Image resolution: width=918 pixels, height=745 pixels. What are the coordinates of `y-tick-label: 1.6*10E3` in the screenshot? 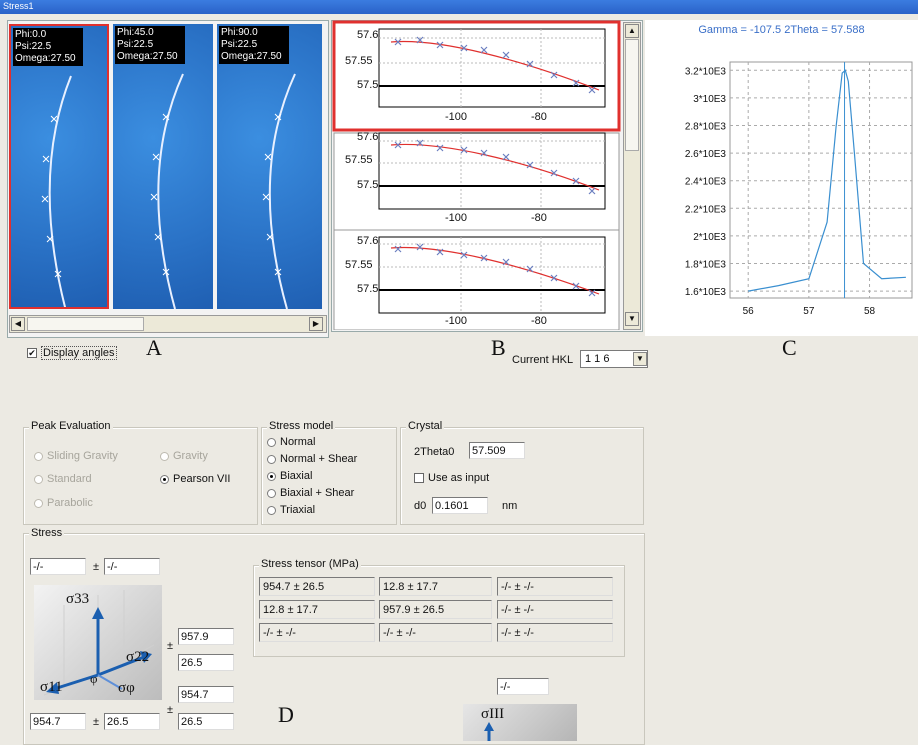 It's located at (706, 292).